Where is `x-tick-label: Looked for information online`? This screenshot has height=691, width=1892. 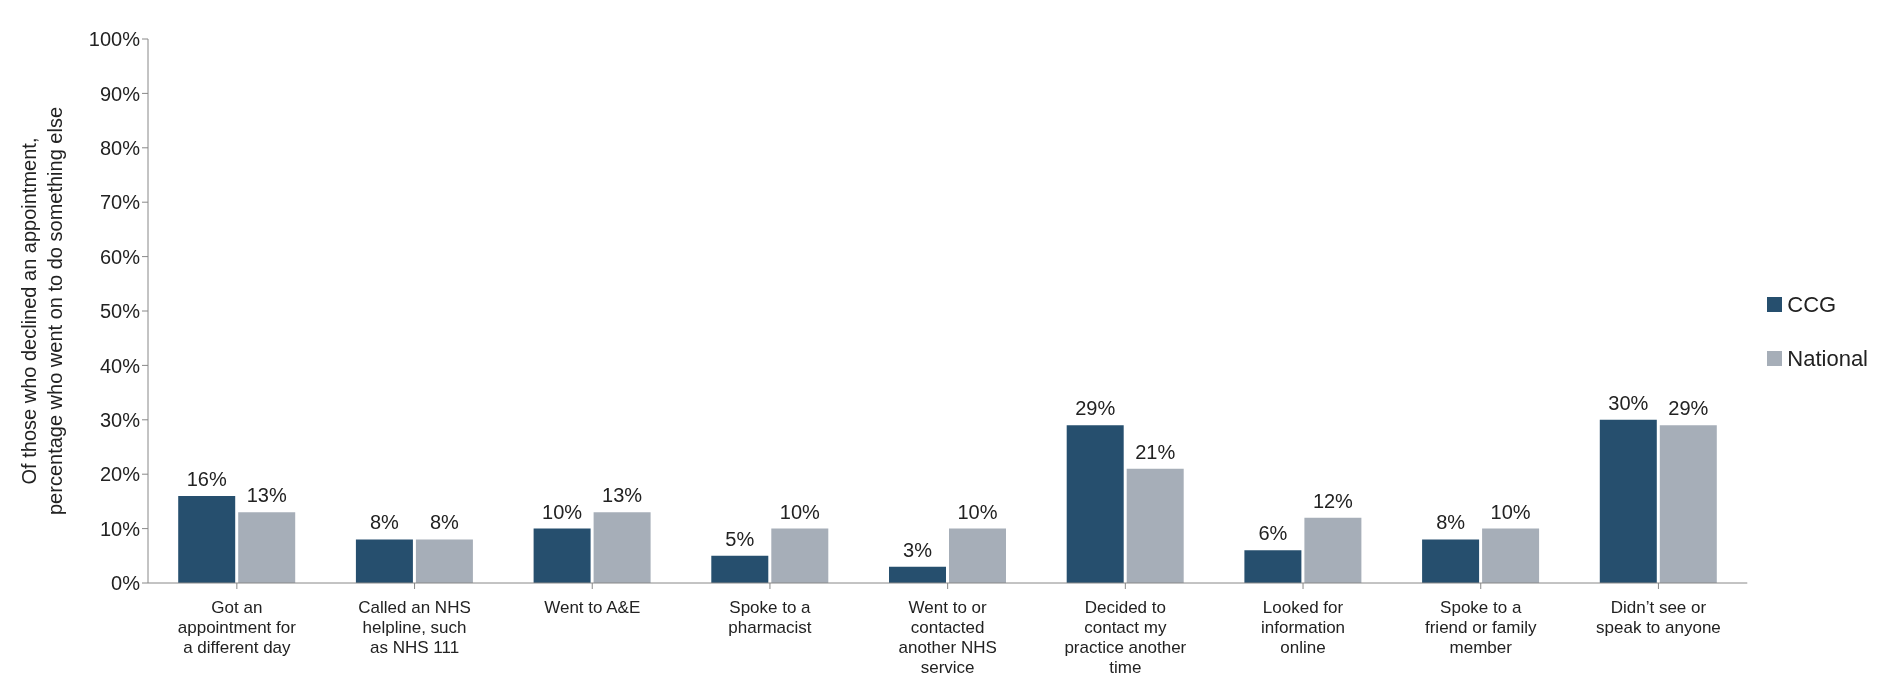 x-tick-label: Looked for information online is located at coordinates (1303, 627).